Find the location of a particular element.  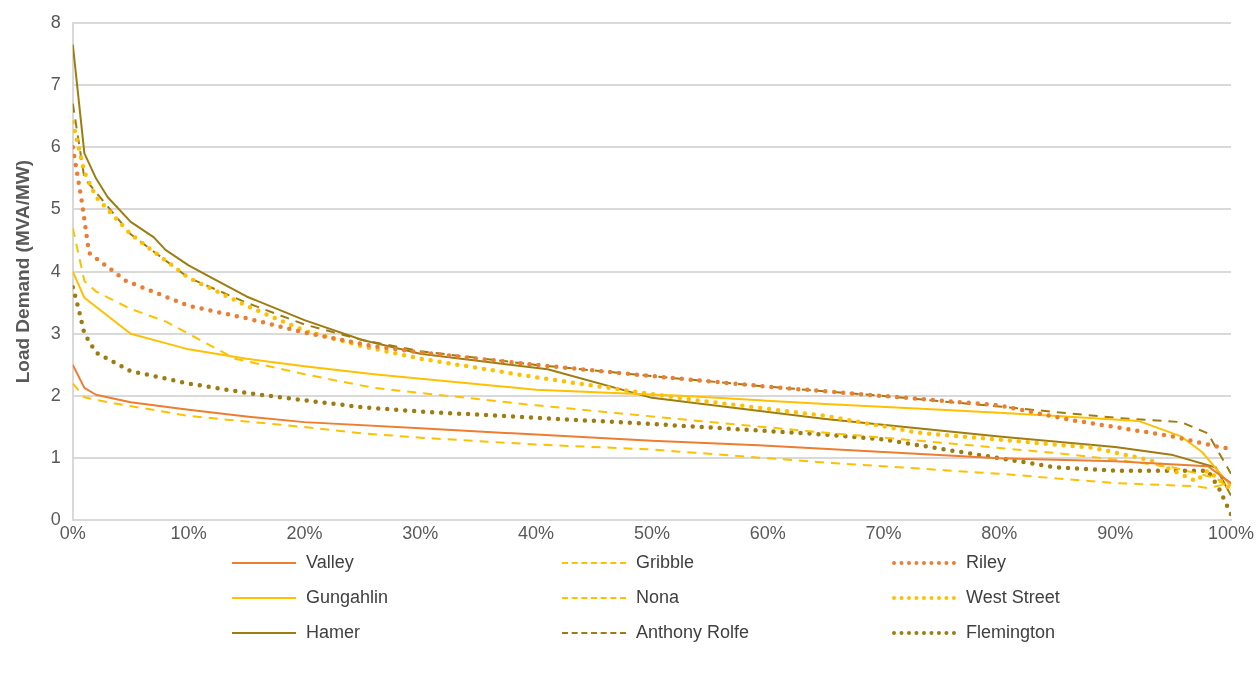

x-tick-label: 0% is located at coordinates (72, 533).